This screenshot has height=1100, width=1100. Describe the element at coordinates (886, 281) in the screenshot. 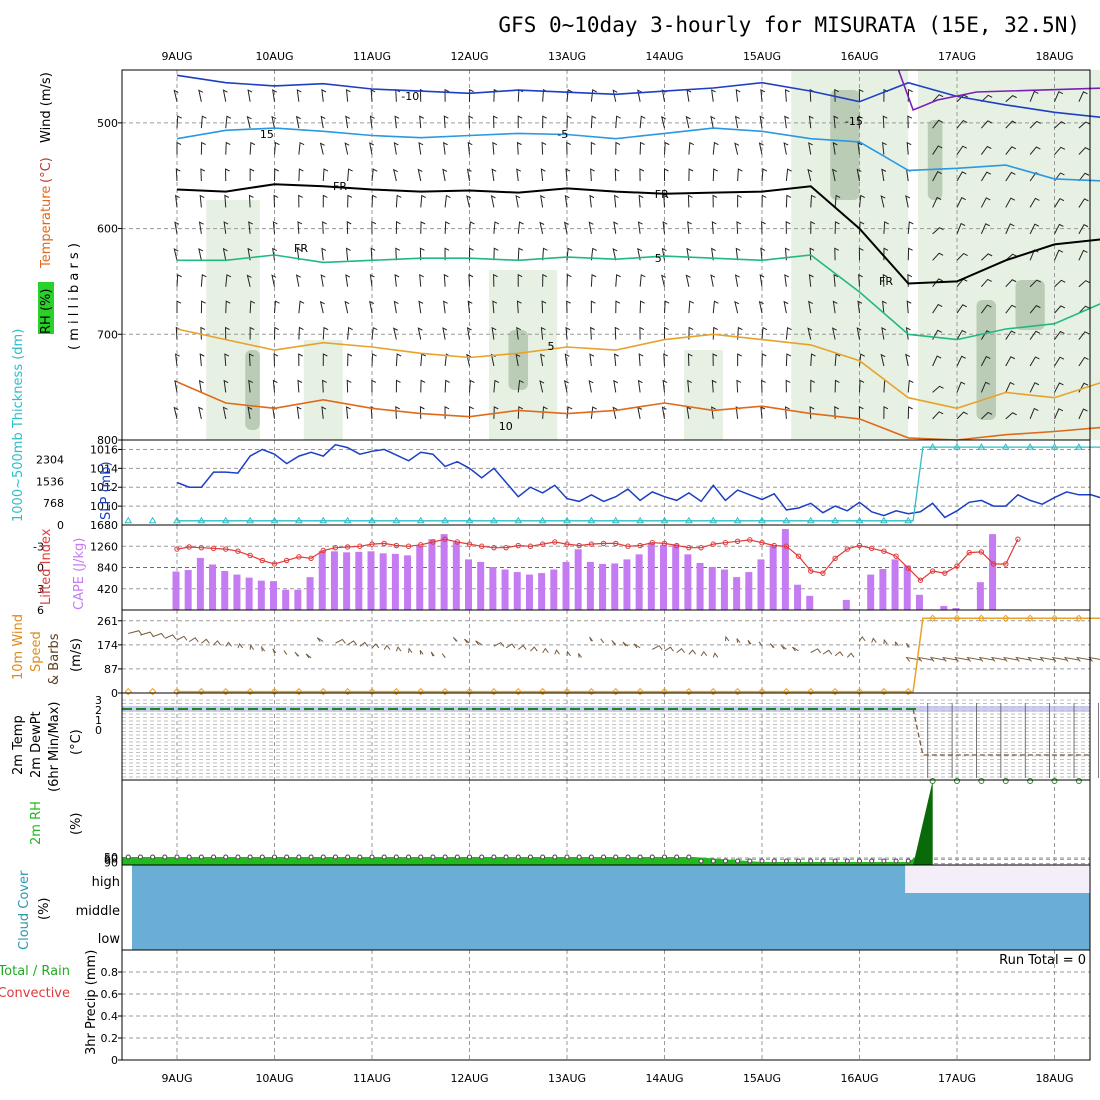

I see `contour-label: FR` at that location.